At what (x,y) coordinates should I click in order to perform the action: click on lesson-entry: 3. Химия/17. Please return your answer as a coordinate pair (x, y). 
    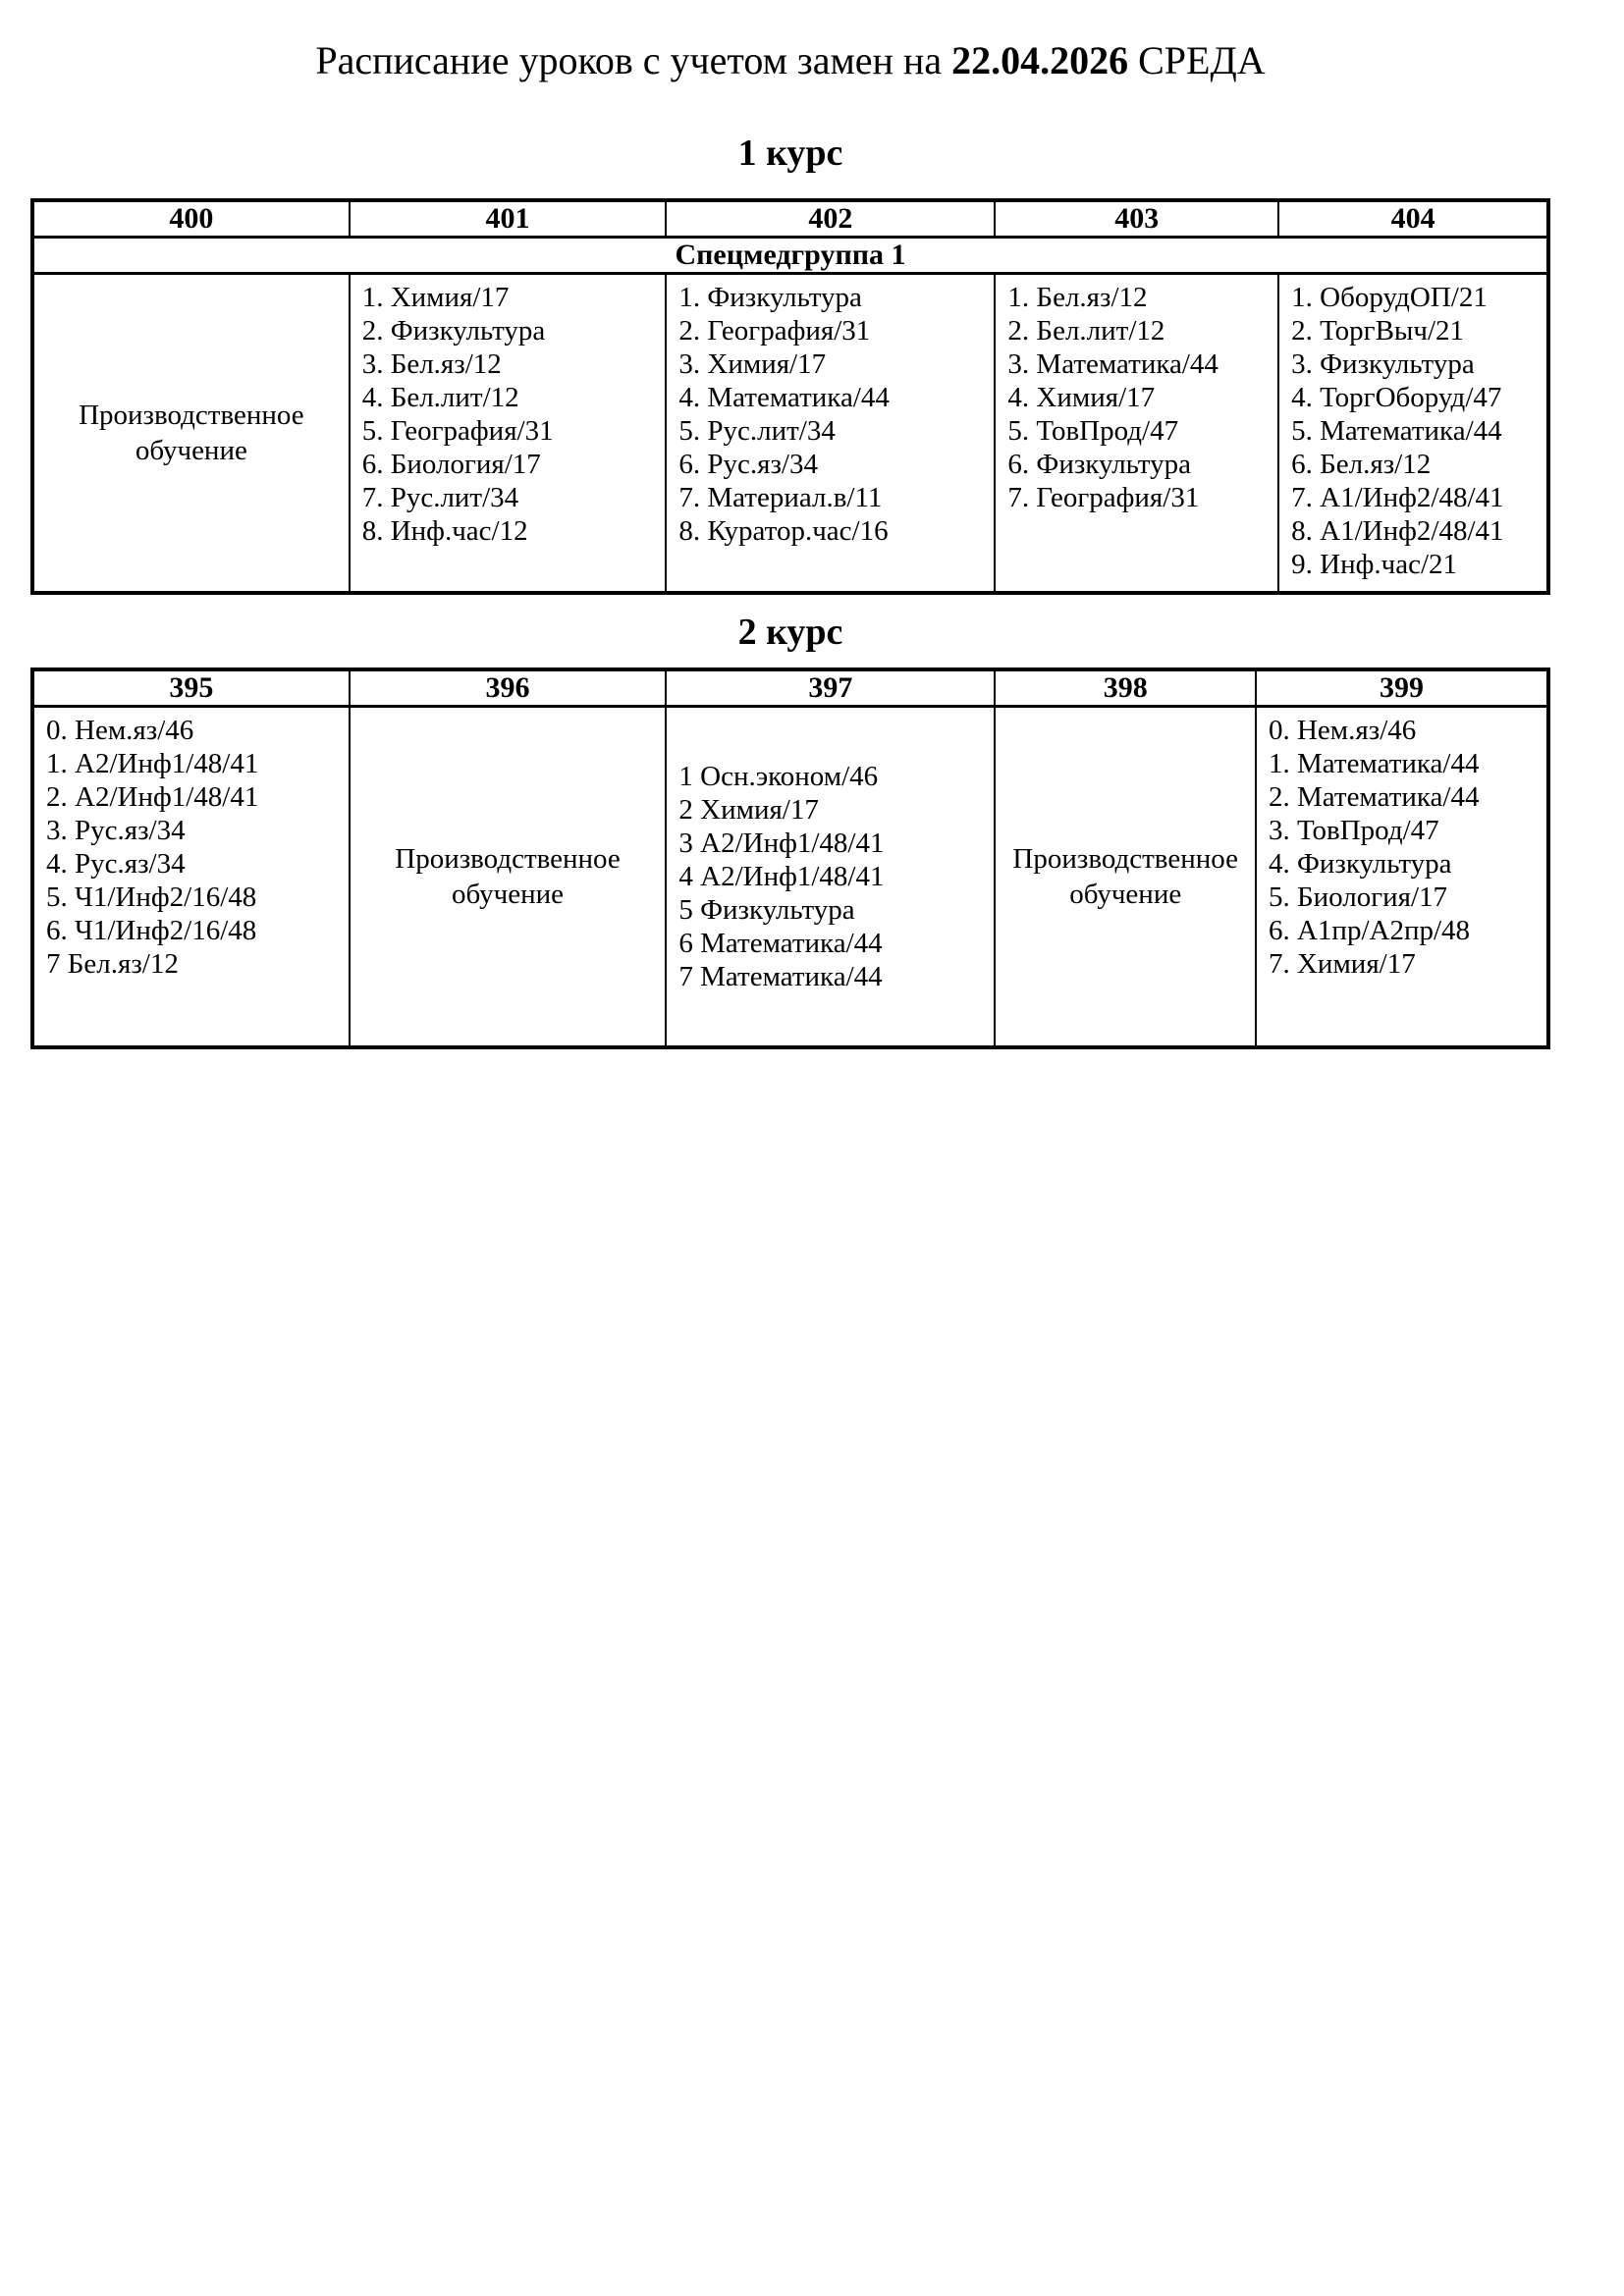
    Looking at the image, I should click on (752, 364).